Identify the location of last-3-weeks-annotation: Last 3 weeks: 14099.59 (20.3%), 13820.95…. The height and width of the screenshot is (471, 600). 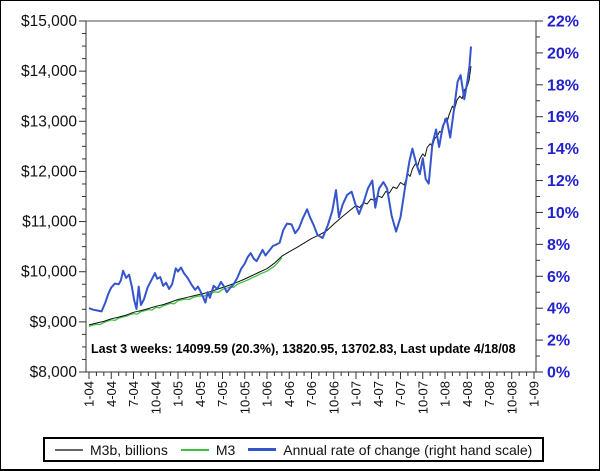
(303, 349).